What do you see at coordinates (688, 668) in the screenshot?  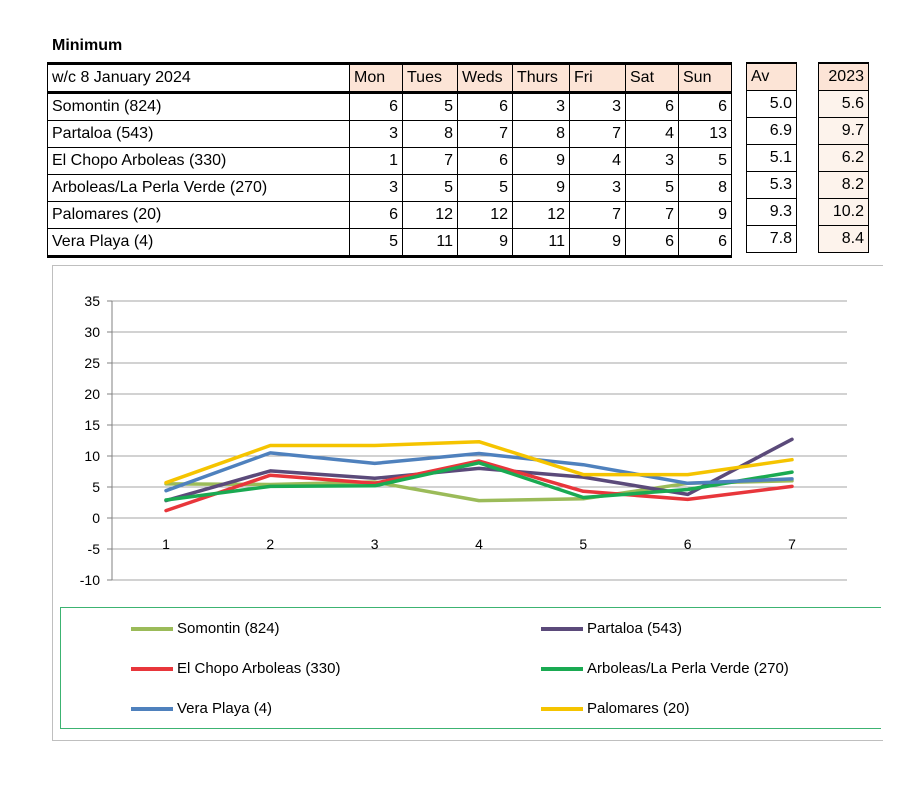 I see `legend-label: Arboleas/La Perla Verde (270)` at bounding box center [688, 668].